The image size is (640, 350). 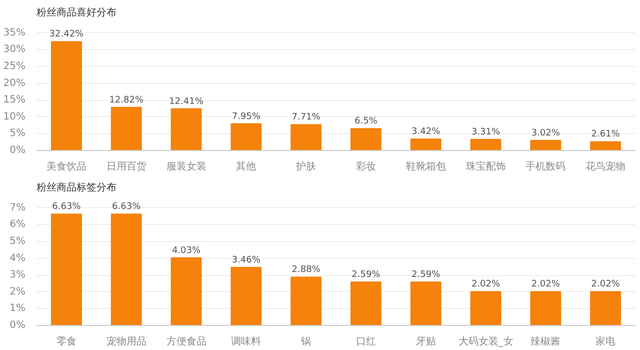 What do you see at coordinates (186, 101) in the screenshot?
I see `data-label: 12.41%` at bounding box center [186, 101].